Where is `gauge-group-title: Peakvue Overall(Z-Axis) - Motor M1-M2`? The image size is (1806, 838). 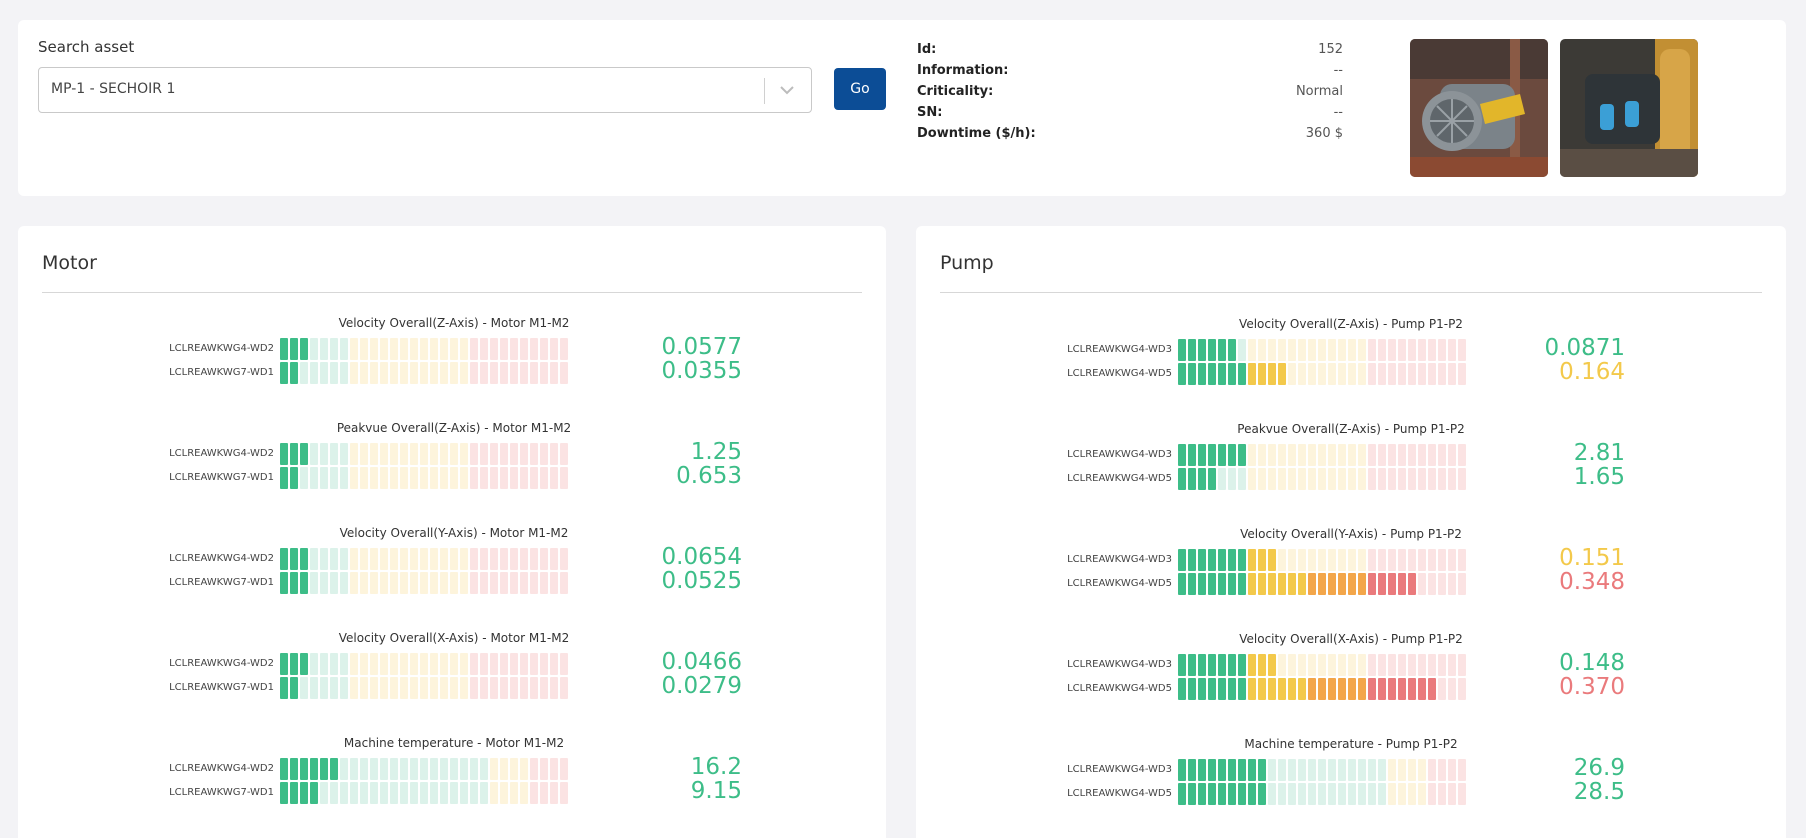
gauge-group-title: Peakvue Overall(Z-Axis) - Motor M1-M2 is located at coordinates (454, 428).